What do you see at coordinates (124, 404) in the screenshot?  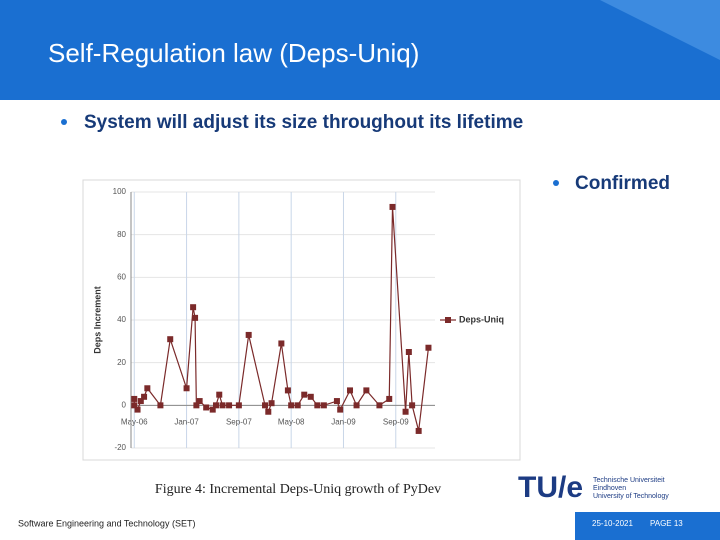 I see `y-tick-label: 0` at bounding box center [124, 404].